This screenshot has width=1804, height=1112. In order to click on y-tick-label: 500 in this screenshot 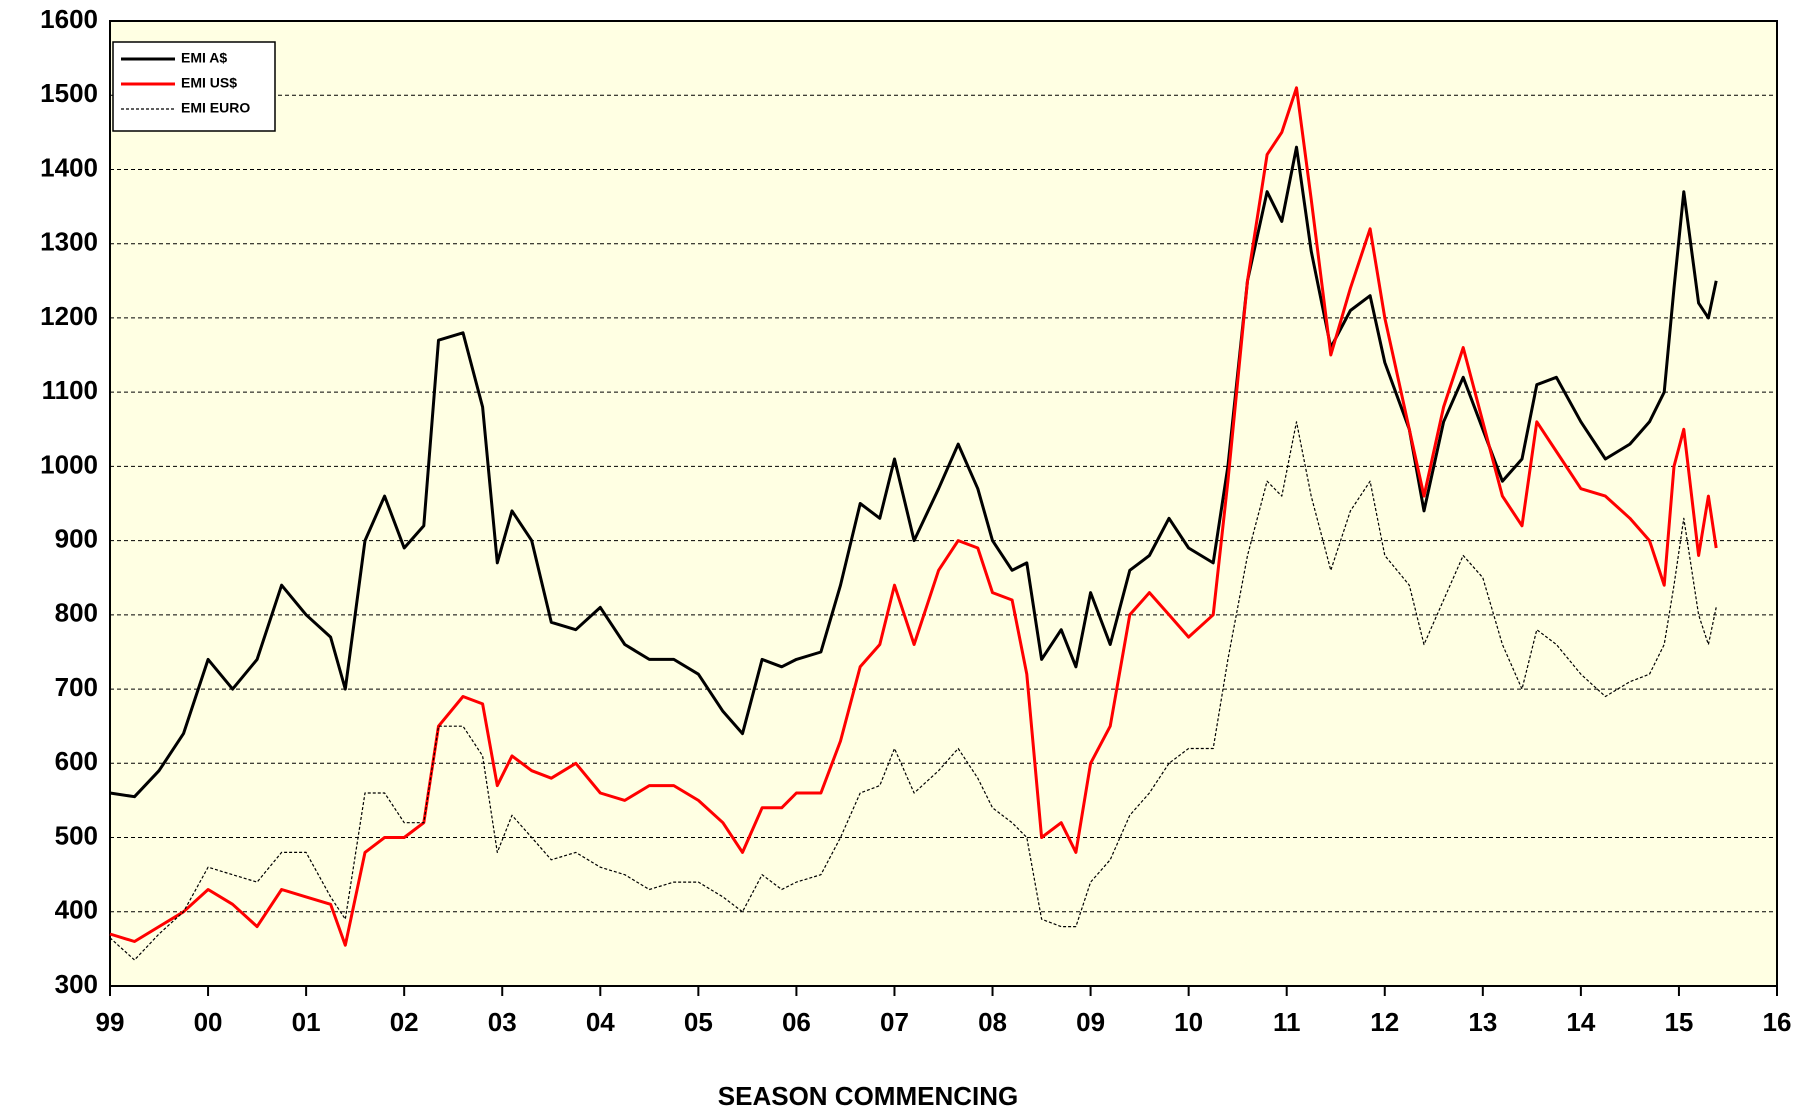, I will do `click(76, 835)`.